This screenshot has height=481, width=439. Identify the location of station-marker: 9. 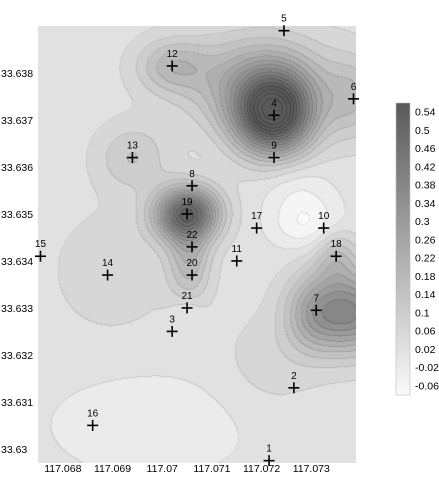
(274, 152).